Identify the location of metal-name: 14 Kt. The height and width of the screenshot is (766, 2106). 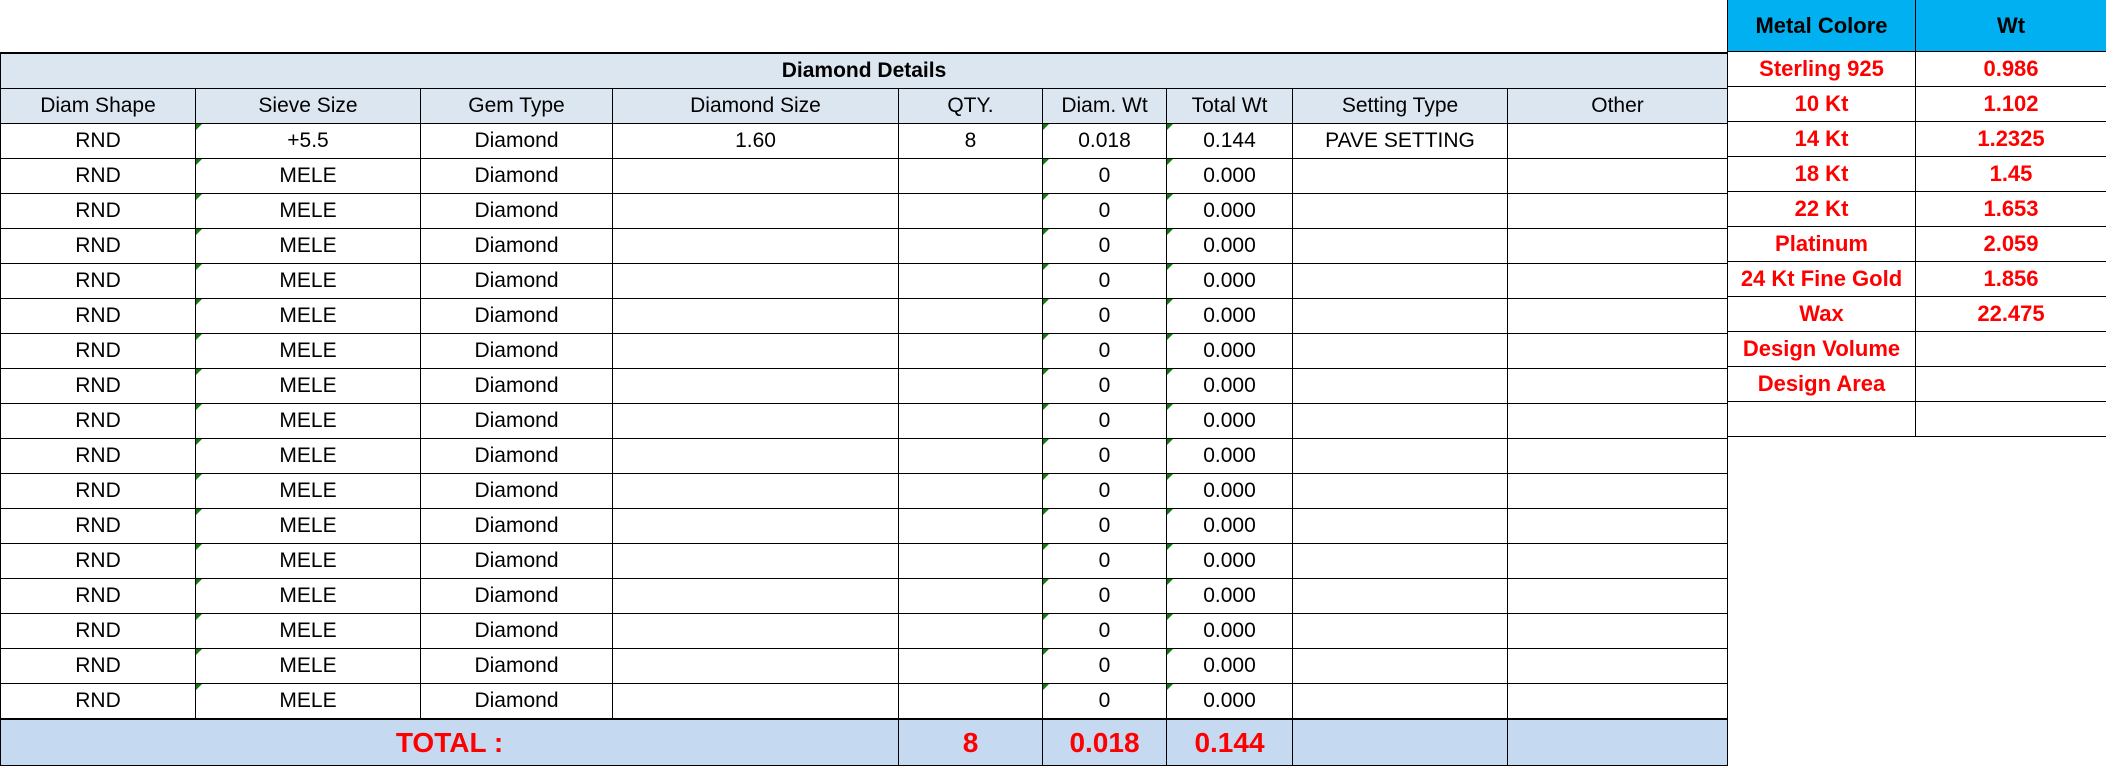
(1822, 139).